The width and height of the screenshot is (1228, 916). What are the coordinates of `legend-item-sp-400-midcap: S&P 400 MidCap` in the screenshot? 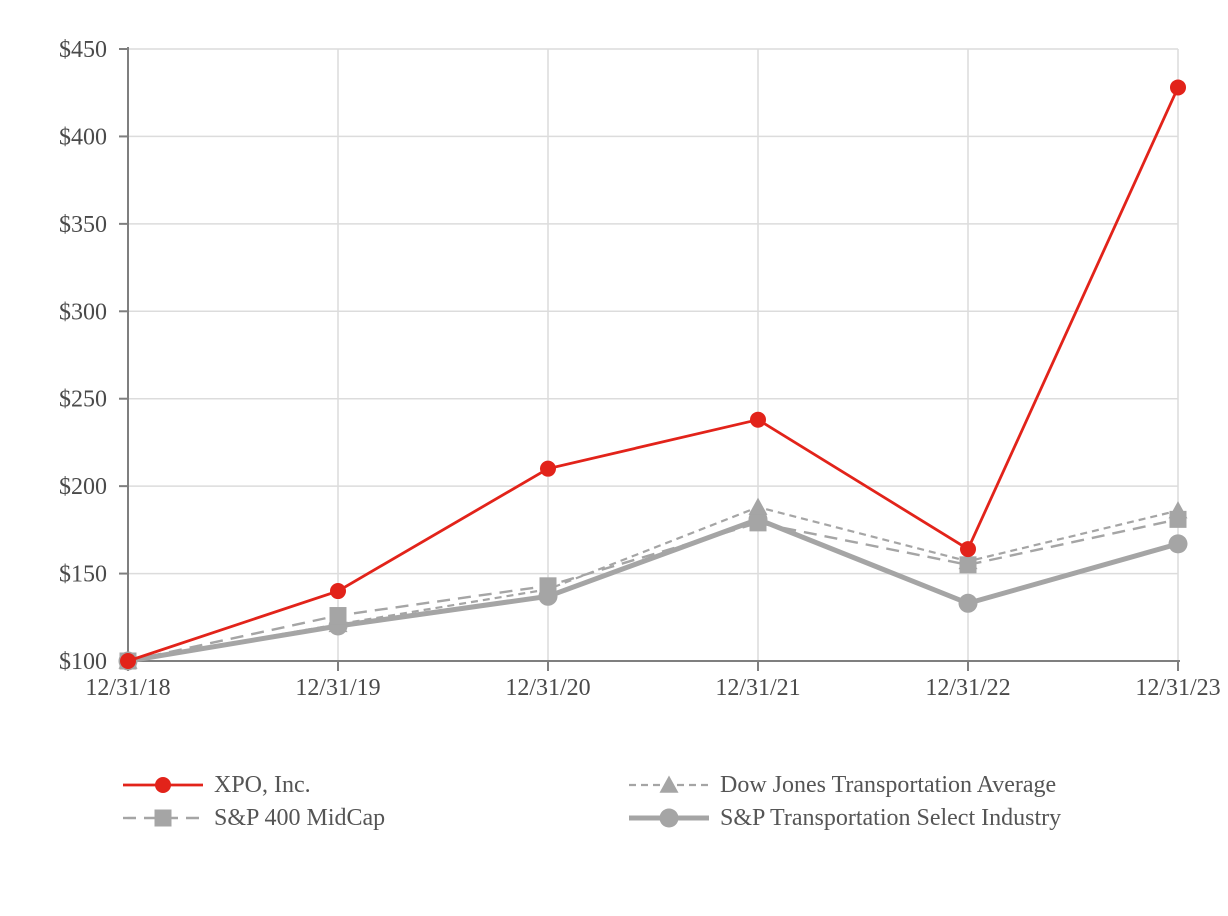 It's located at (375, 818).